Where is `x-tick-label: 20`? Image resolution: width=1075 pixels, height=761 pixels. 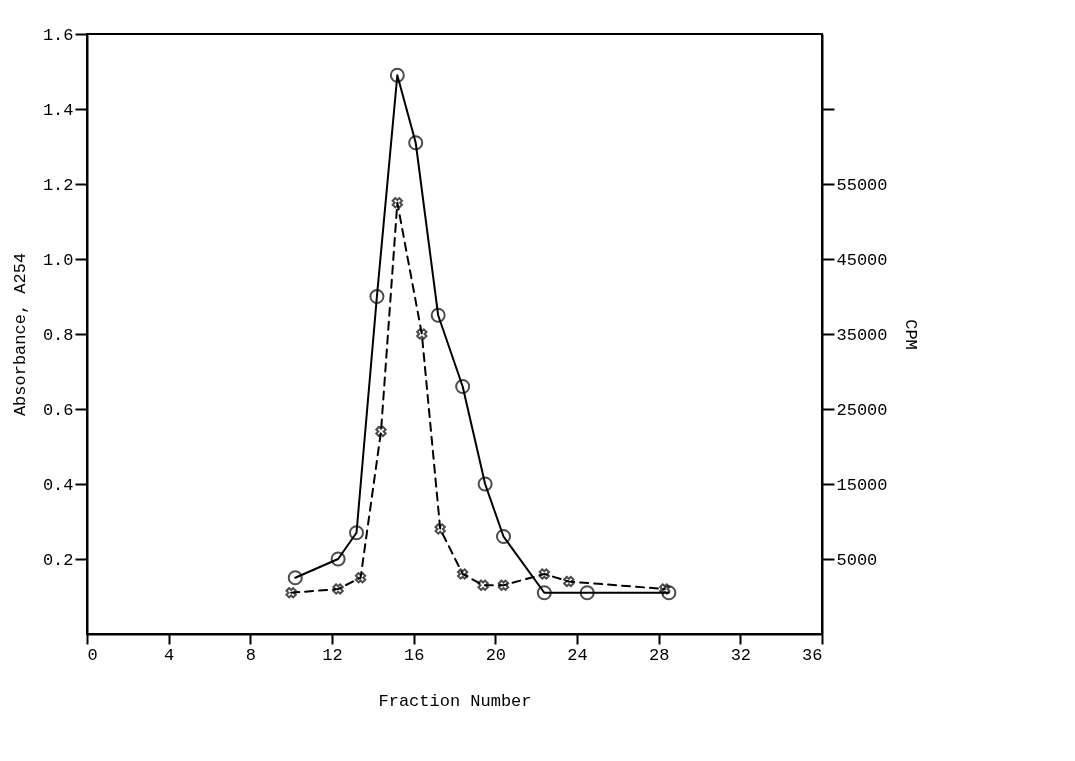
x-tick-label: 20 is located at coordinates (496, 655).